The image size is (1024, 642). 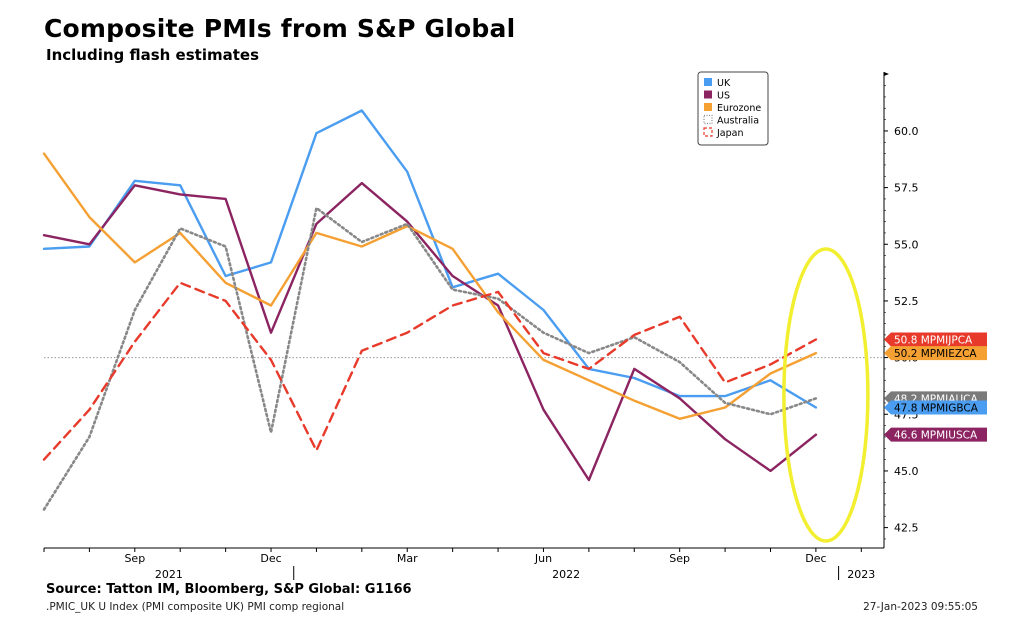 I want to click on year-label: 2022, so click(x=566, y=574).